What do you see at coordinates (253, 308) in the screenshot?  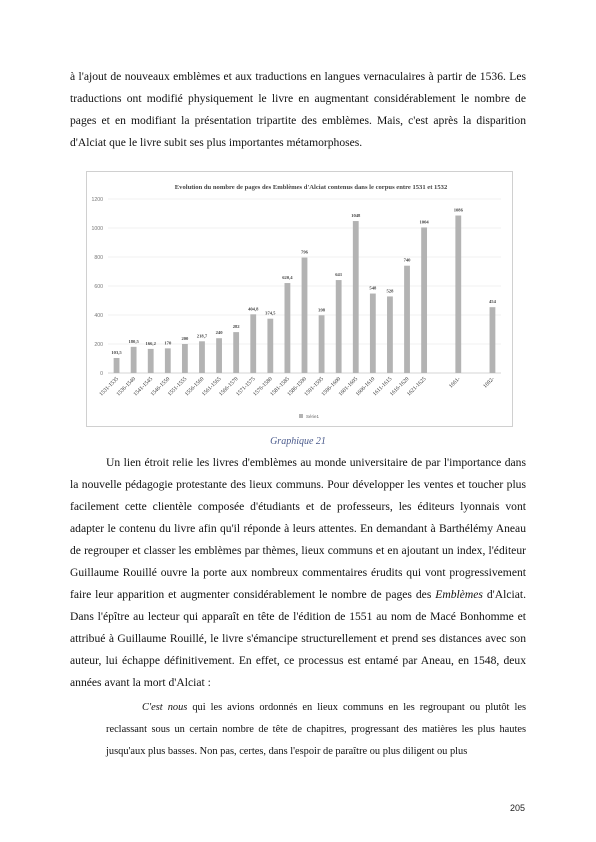 I see `bar-data-label: 404,8` at bounding box center [253, 308].